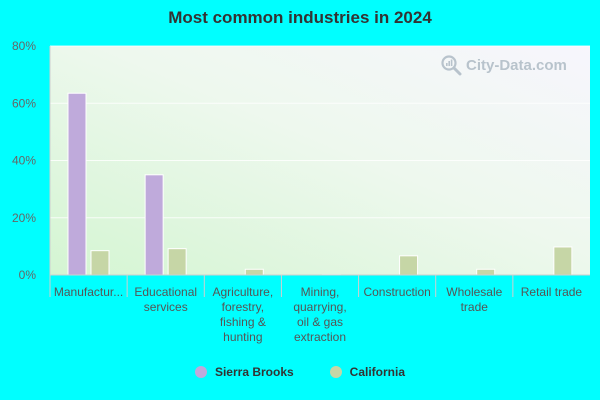  Describe the element at coordinates (377, 372) in the screenshot. I see `legend-label-california: California` at that location.